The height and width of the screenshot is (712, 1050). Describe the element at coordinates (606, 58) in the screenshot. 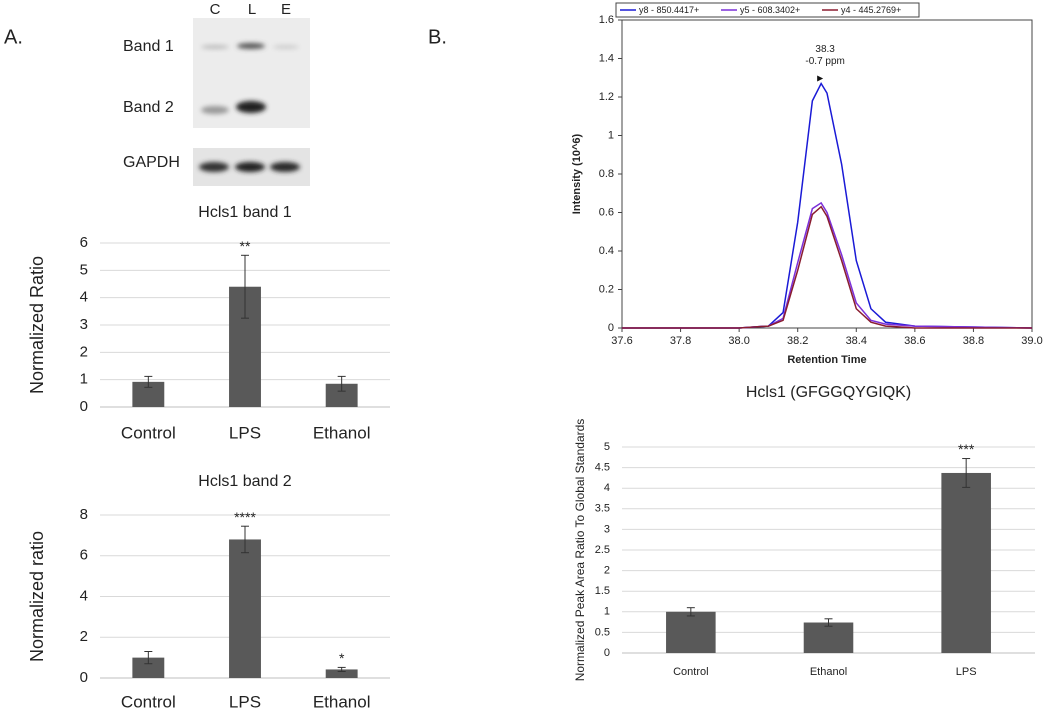

I see `y-tick-label: 1.4` at that location.